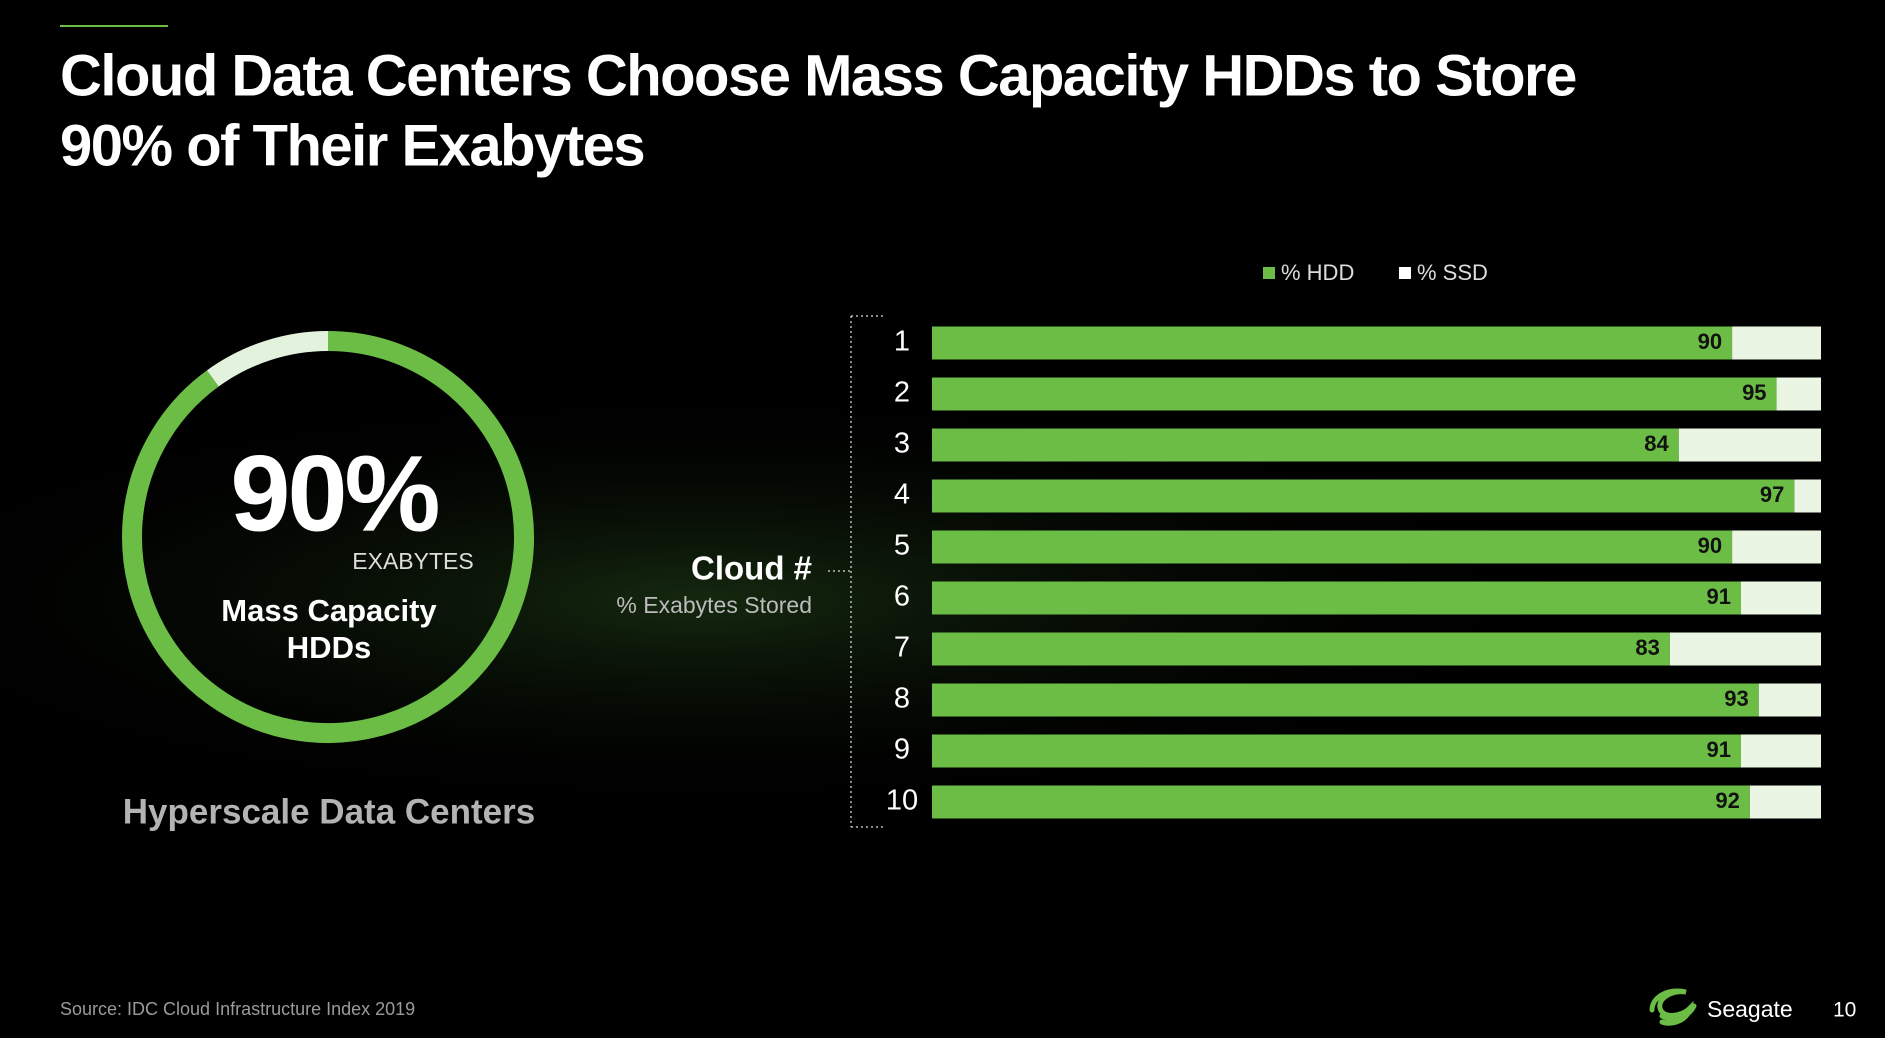  What do you see at coordinates (412, 561) in the screenshot?
I see `donut-unit: EXABYTES` at bounding box center [412, 561].